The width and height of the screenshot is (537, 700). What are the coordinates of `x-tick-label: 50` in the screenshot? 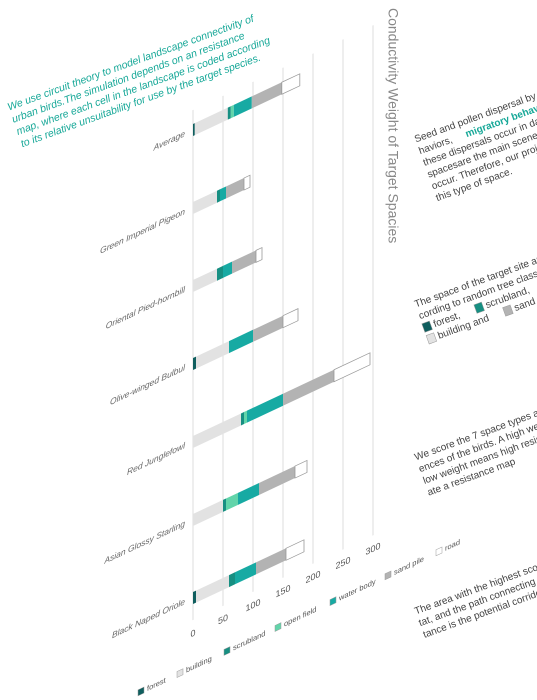 It's located at (223, 619).